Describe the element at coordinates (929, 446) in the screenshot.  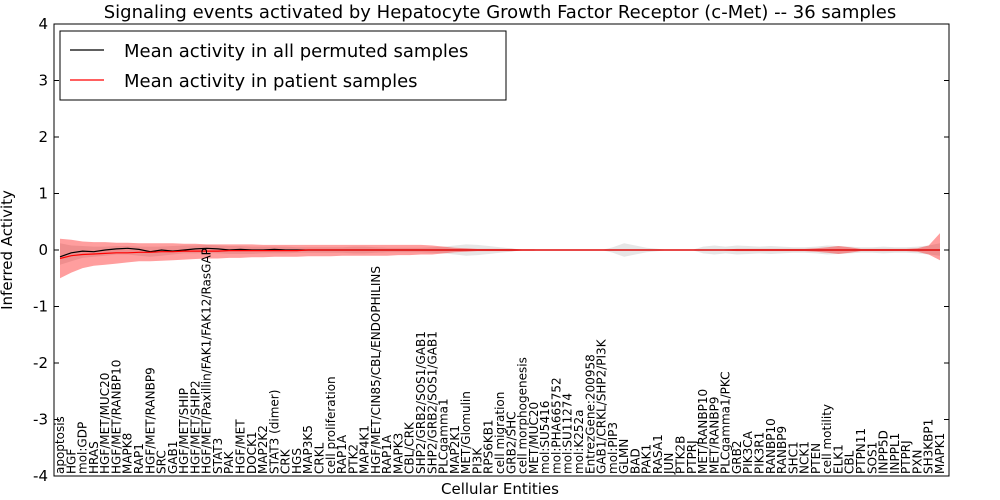
I see `entity-label: SH3KBP1` at that location.